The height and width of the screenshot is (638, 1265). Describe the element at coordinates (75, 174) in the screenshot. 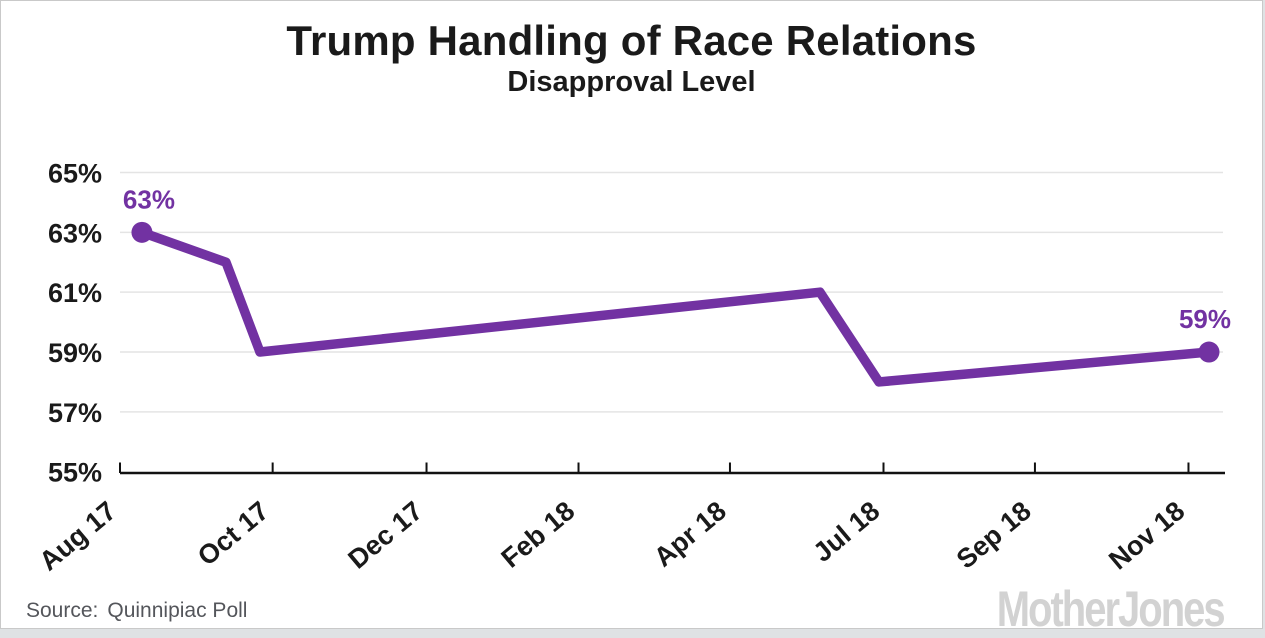

I see `y-tick-label: 65%` at that location.